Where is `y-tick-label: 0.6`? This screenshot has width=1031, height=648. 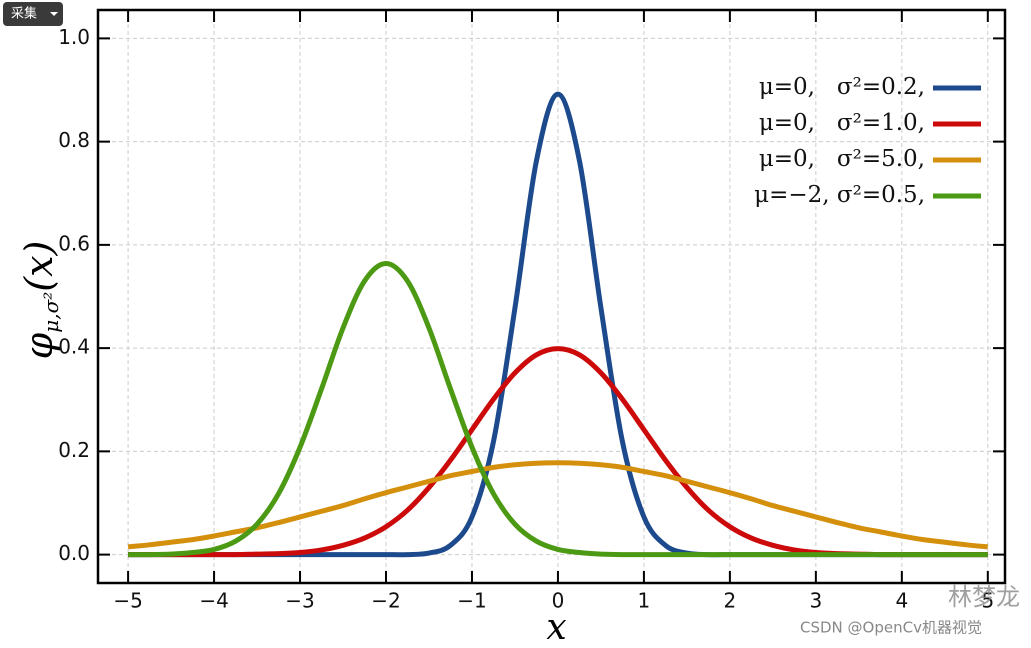
y-tick-label: 0.6 is located at coordinates (74, 243).